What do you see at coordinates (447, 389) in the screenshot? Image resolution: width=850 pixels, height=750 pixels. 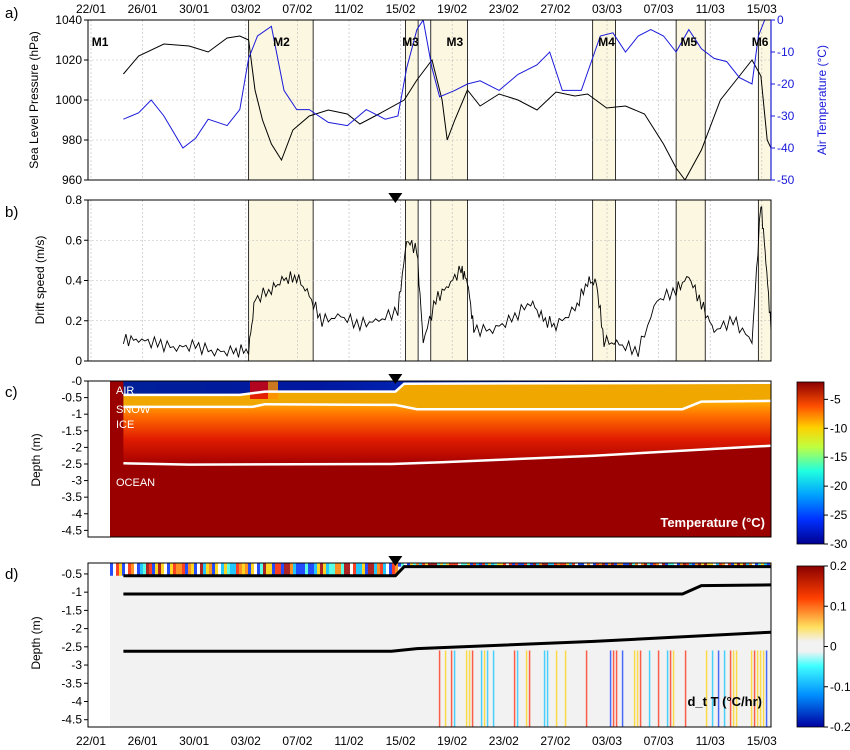 I see `interface-snow-surface` at bounding box center [447, 389].